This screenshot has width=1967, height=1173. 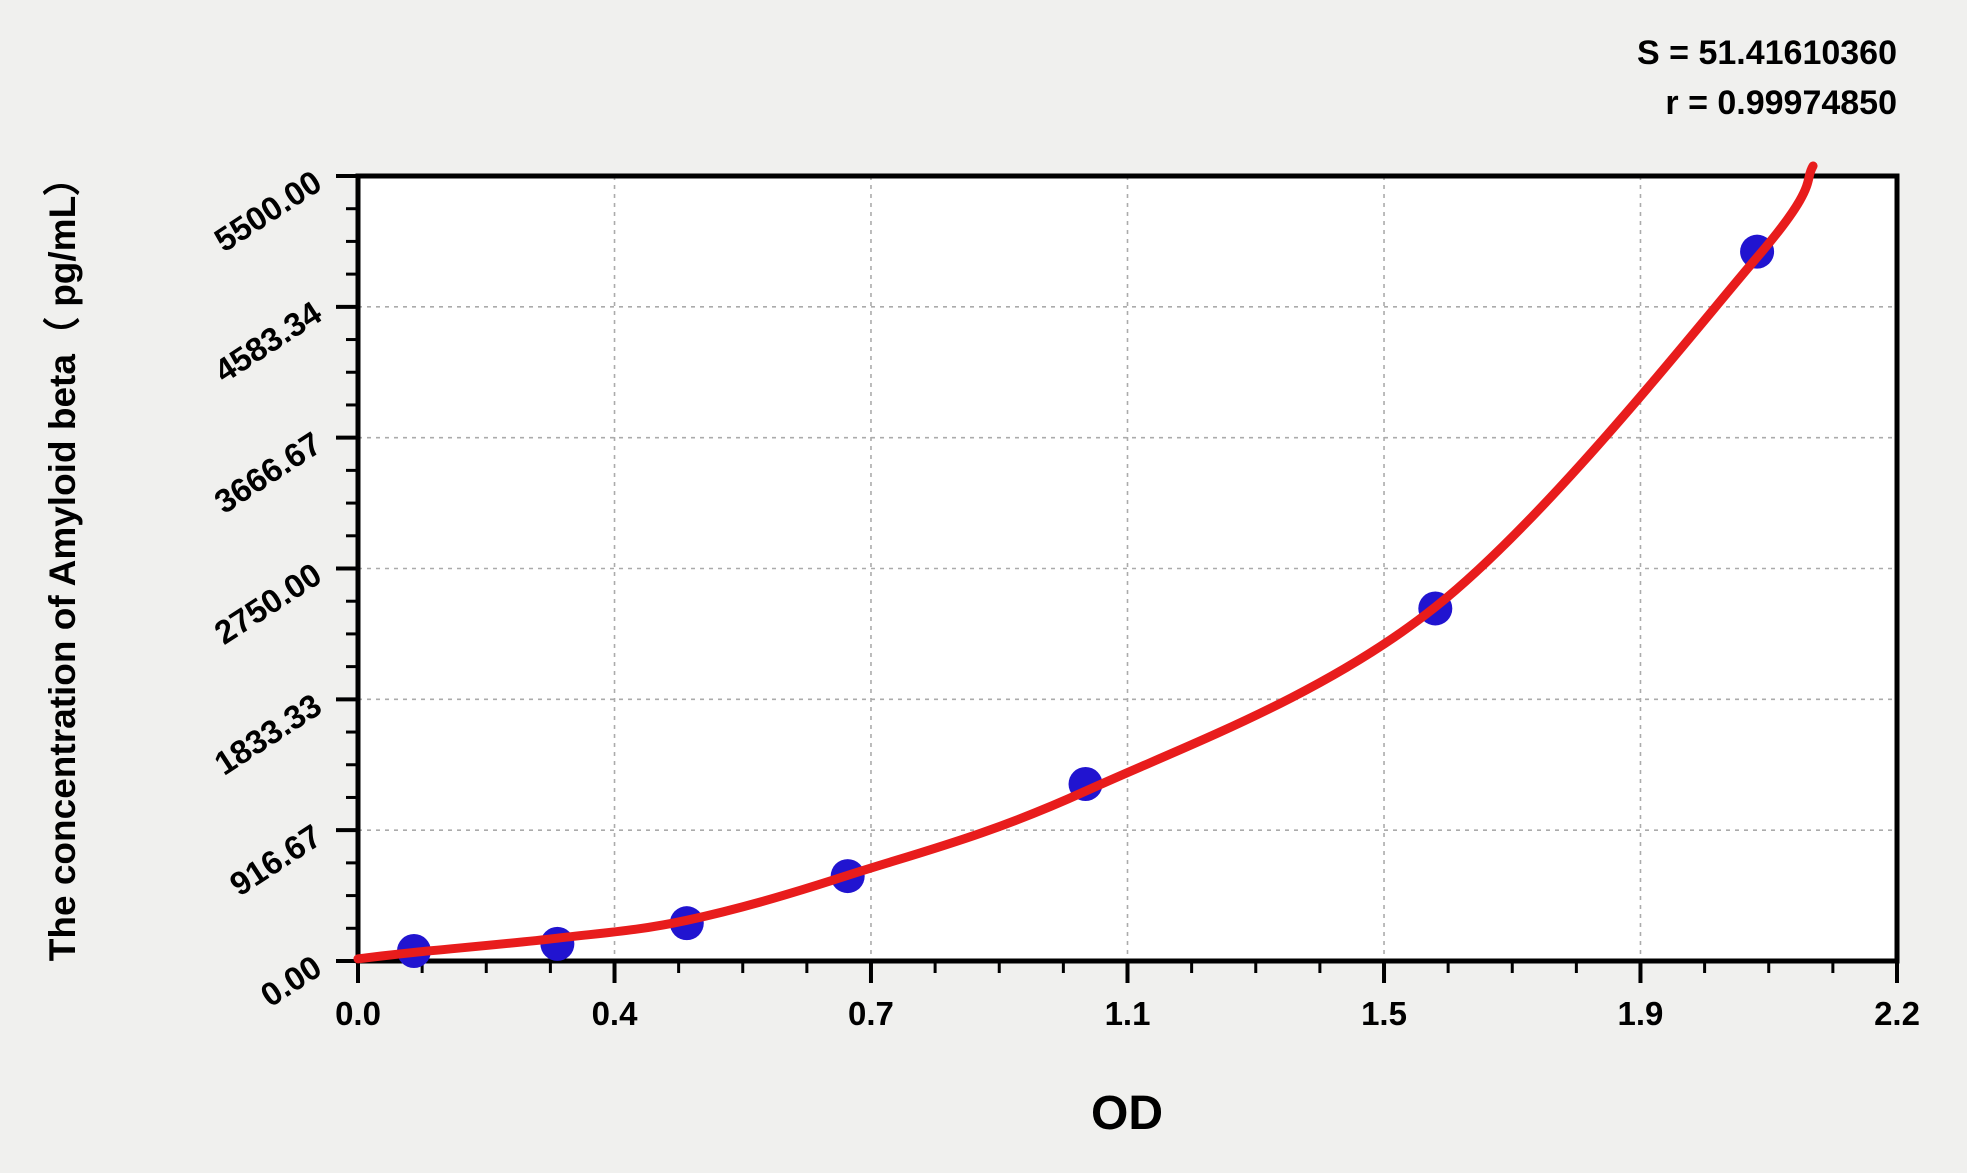 What do you see at coordinates (1767, 78) in the screenshot?
I see `fit-statistics: S = 51.41610360 r = 0.99974850` at bounding box center [1767, 78].